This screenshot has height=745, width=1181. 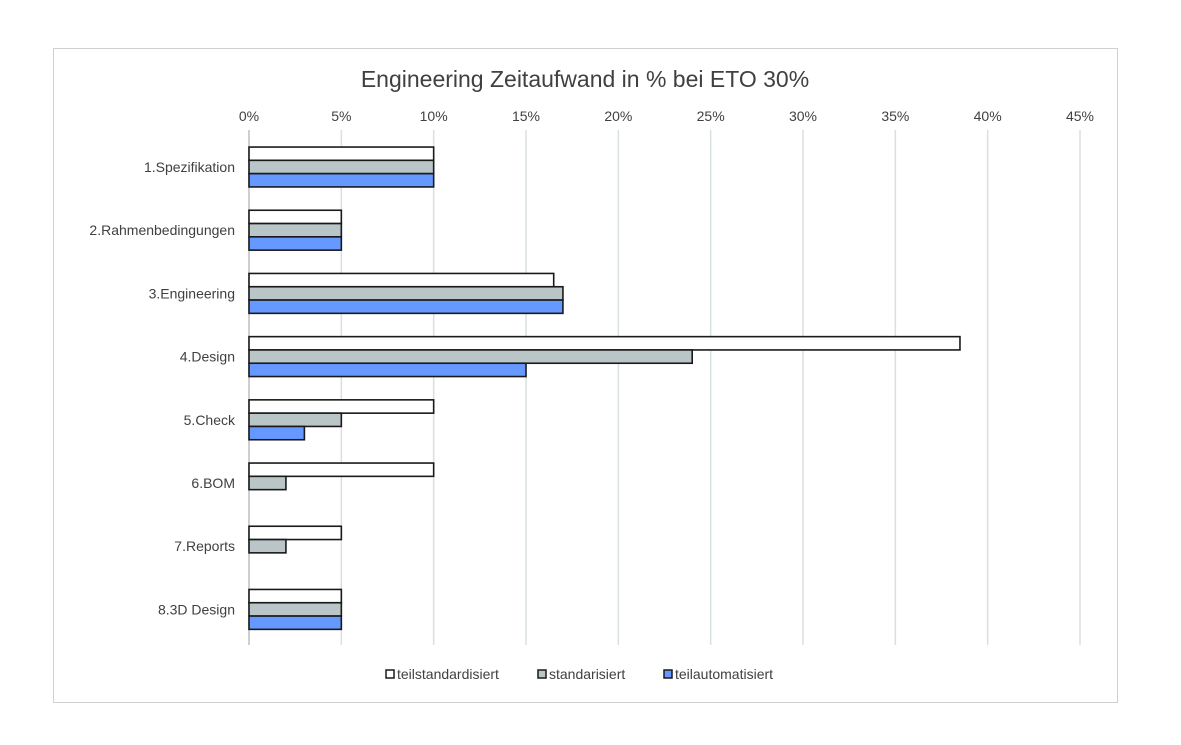 What do you see at coordinates (162, 230) in the screenshot?
I see `category-label: 2.Rahmenbedingungen` at bounding box center [162, 230].